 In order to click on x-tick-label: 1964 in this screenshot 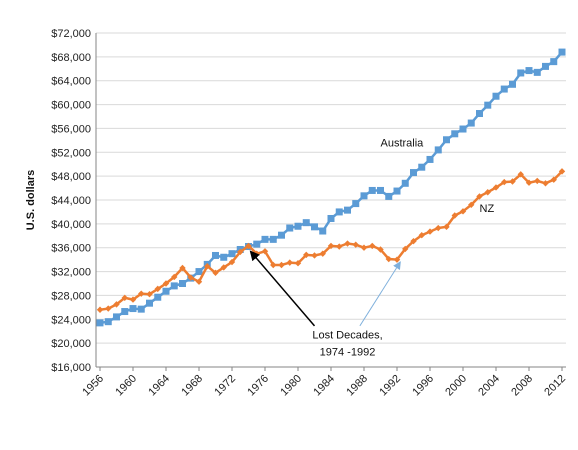, I will do `click(159, 386)`.